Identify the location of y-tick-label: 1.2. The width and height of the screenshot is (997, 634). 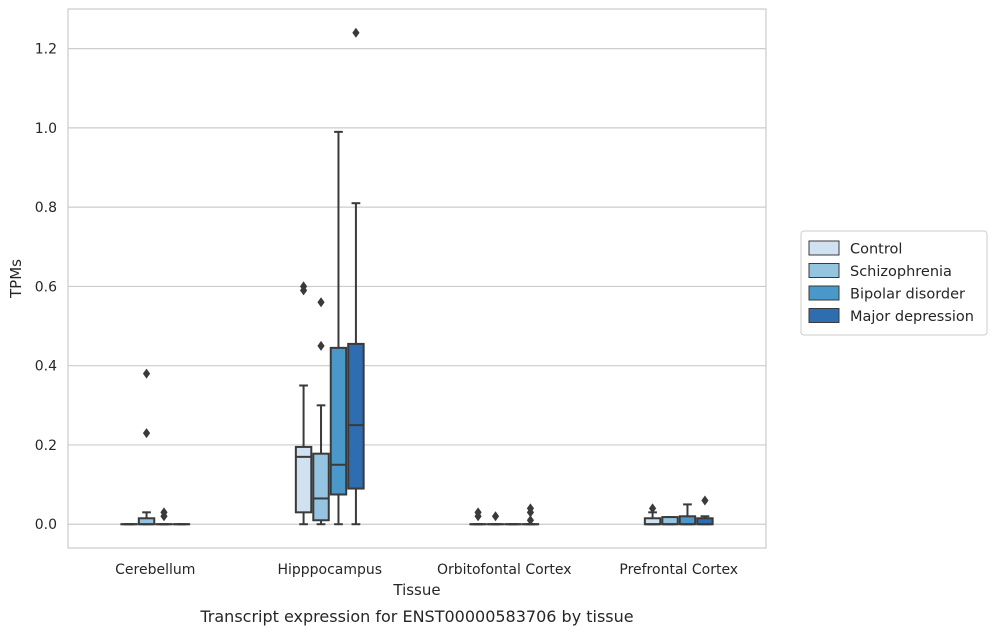
(46, 50).